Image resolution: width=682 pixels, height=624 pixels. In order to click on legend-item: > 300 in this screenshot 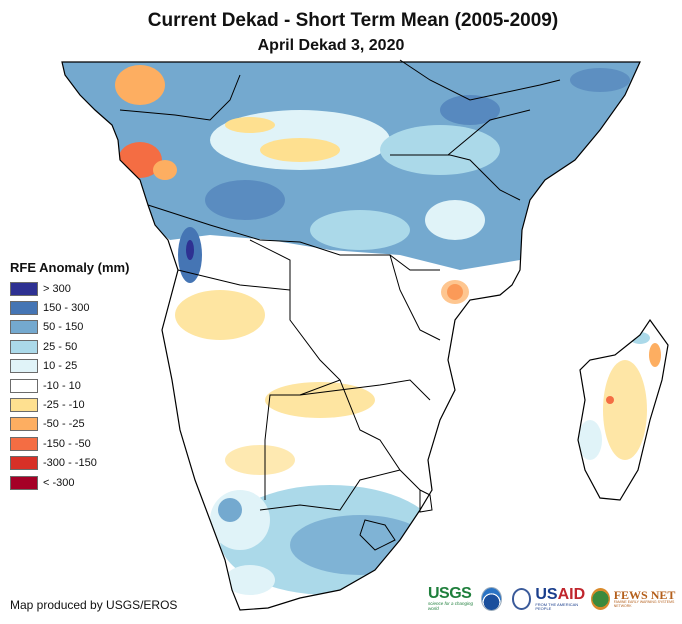, I will do `click(69, 288)`.